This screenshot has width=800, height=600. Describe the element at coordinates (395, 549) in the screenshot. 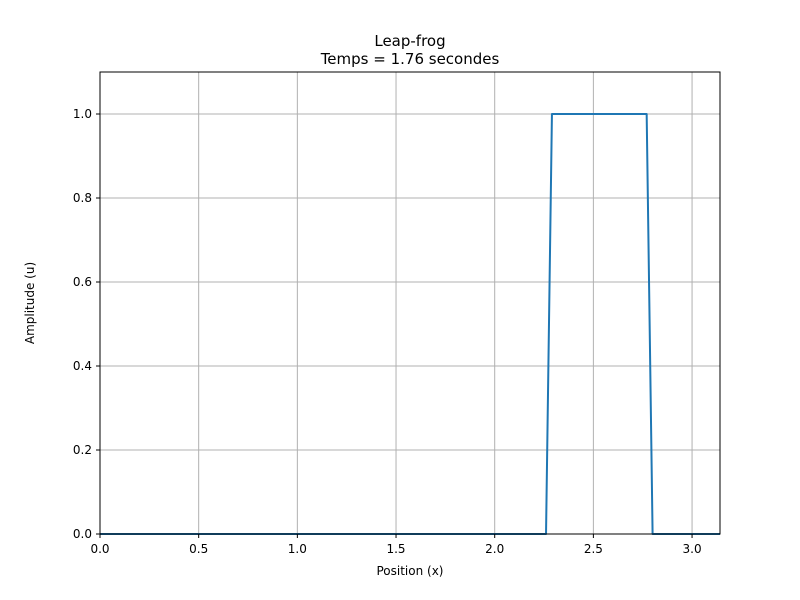

I see `x-tick-label: 1.5` at that location.